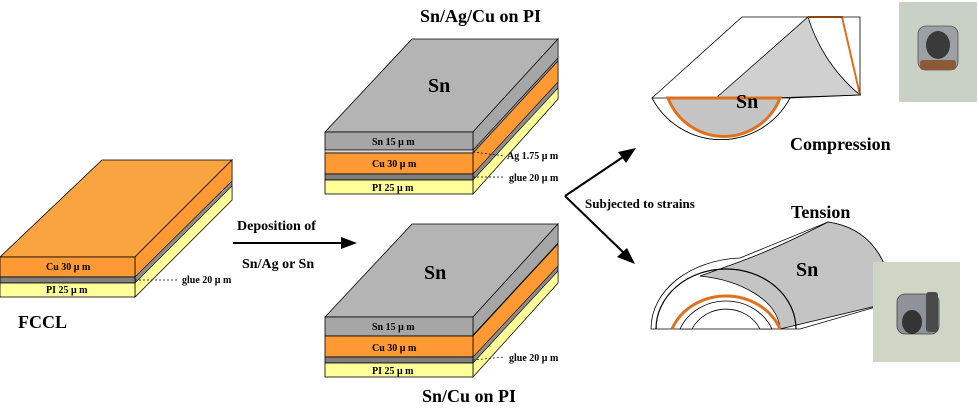 The height and width of the screenshot is (409, 979). What do you see at coordinates (393, 188) in the screenshot?
I see `top-stack-pi-thickness: PI 25 μ m` at bounding box center [393, 188].